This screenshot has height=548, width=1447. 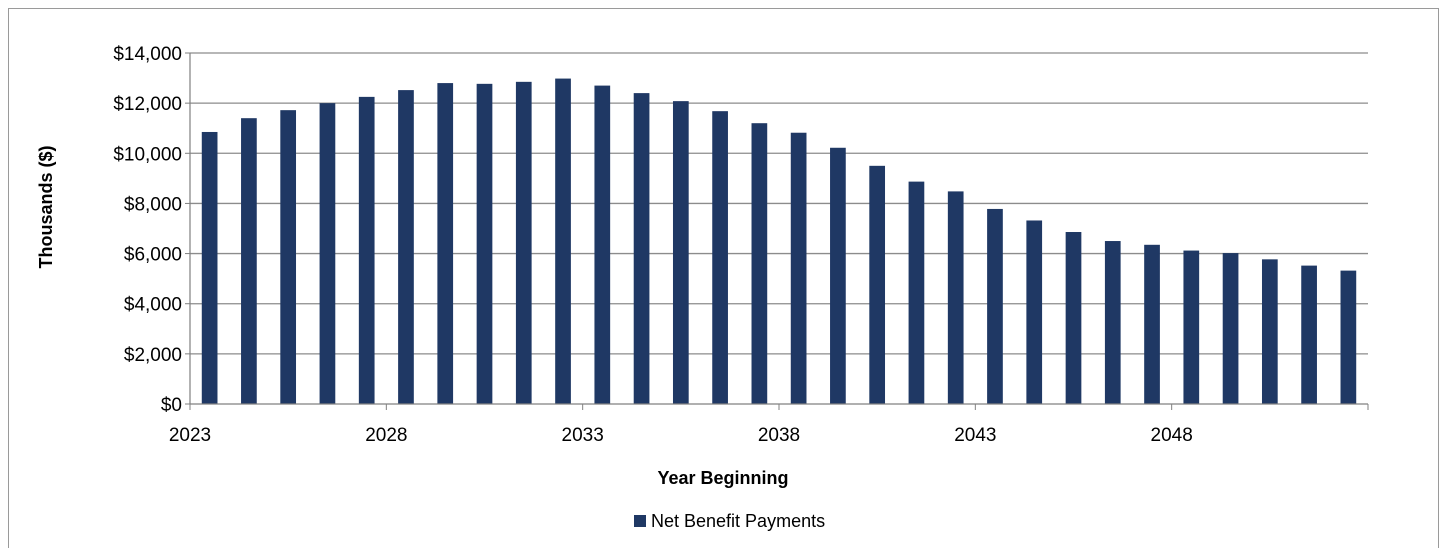 What do you see at coordinates (779, 435) in the screenshot?
I see `x-tick-label: 2038` at bounding box center [779, 435].